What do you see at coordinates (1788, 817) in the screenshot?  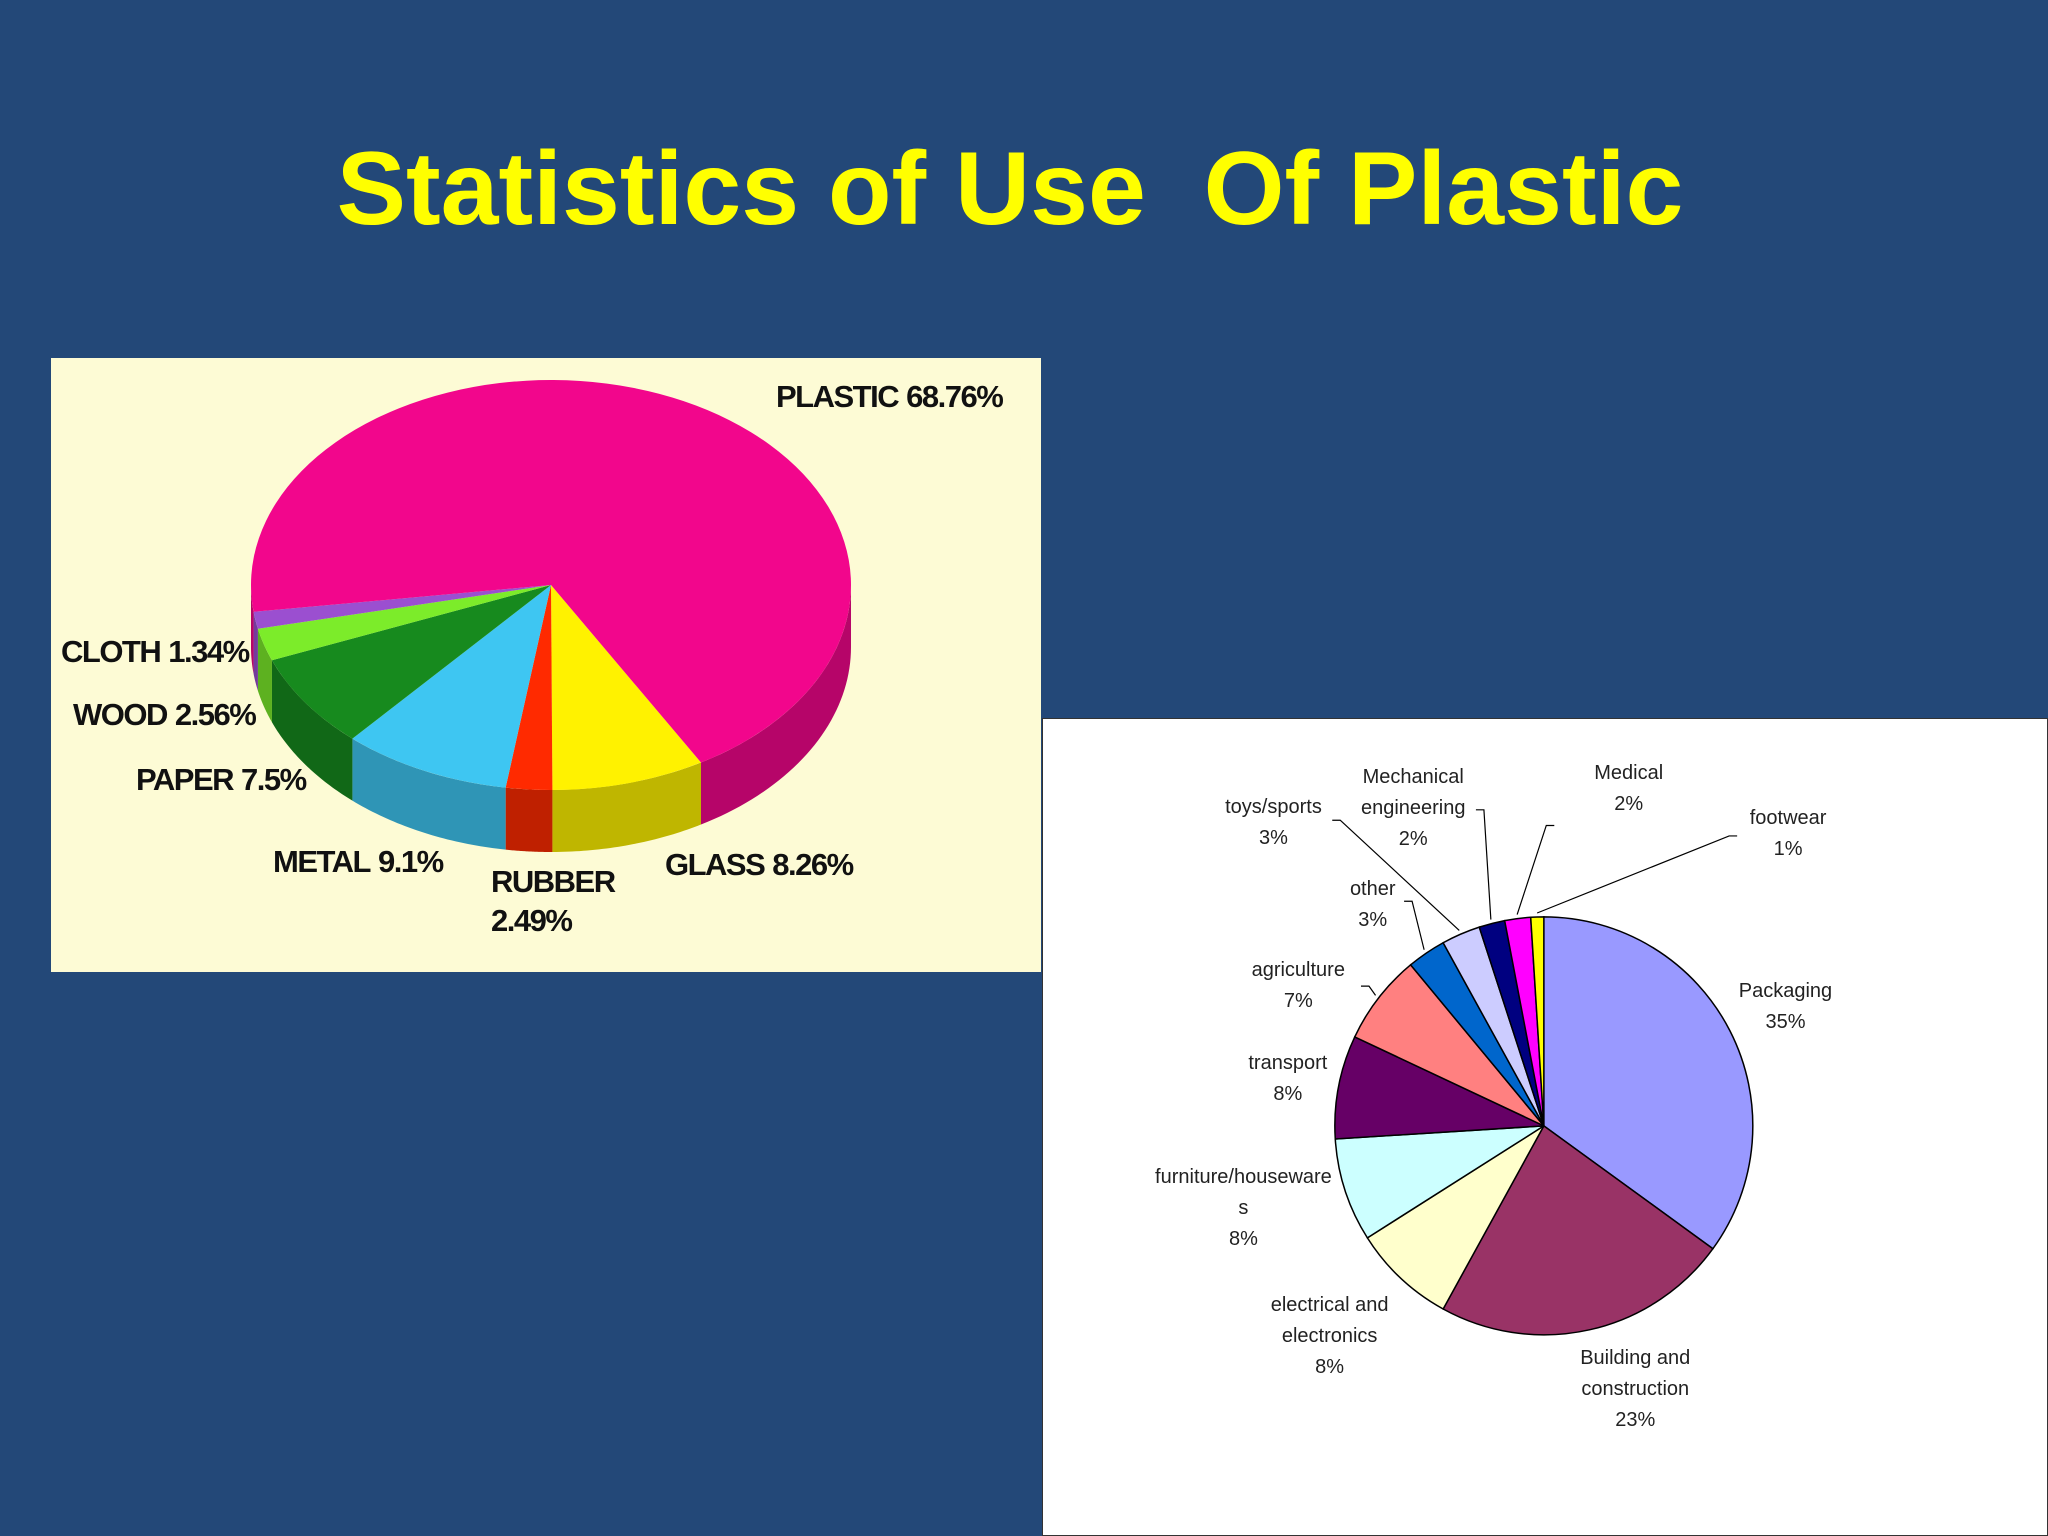 I see `category-label: footwear` at bounding box center [1788, 817].